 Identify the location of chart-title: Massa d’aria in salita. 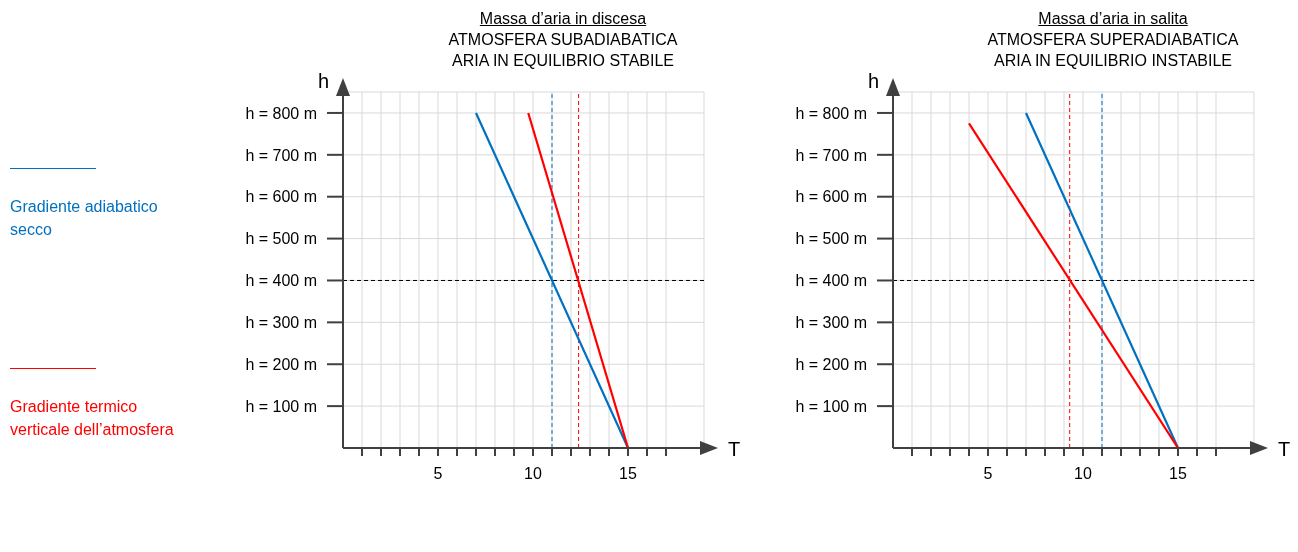
(1113, 19).